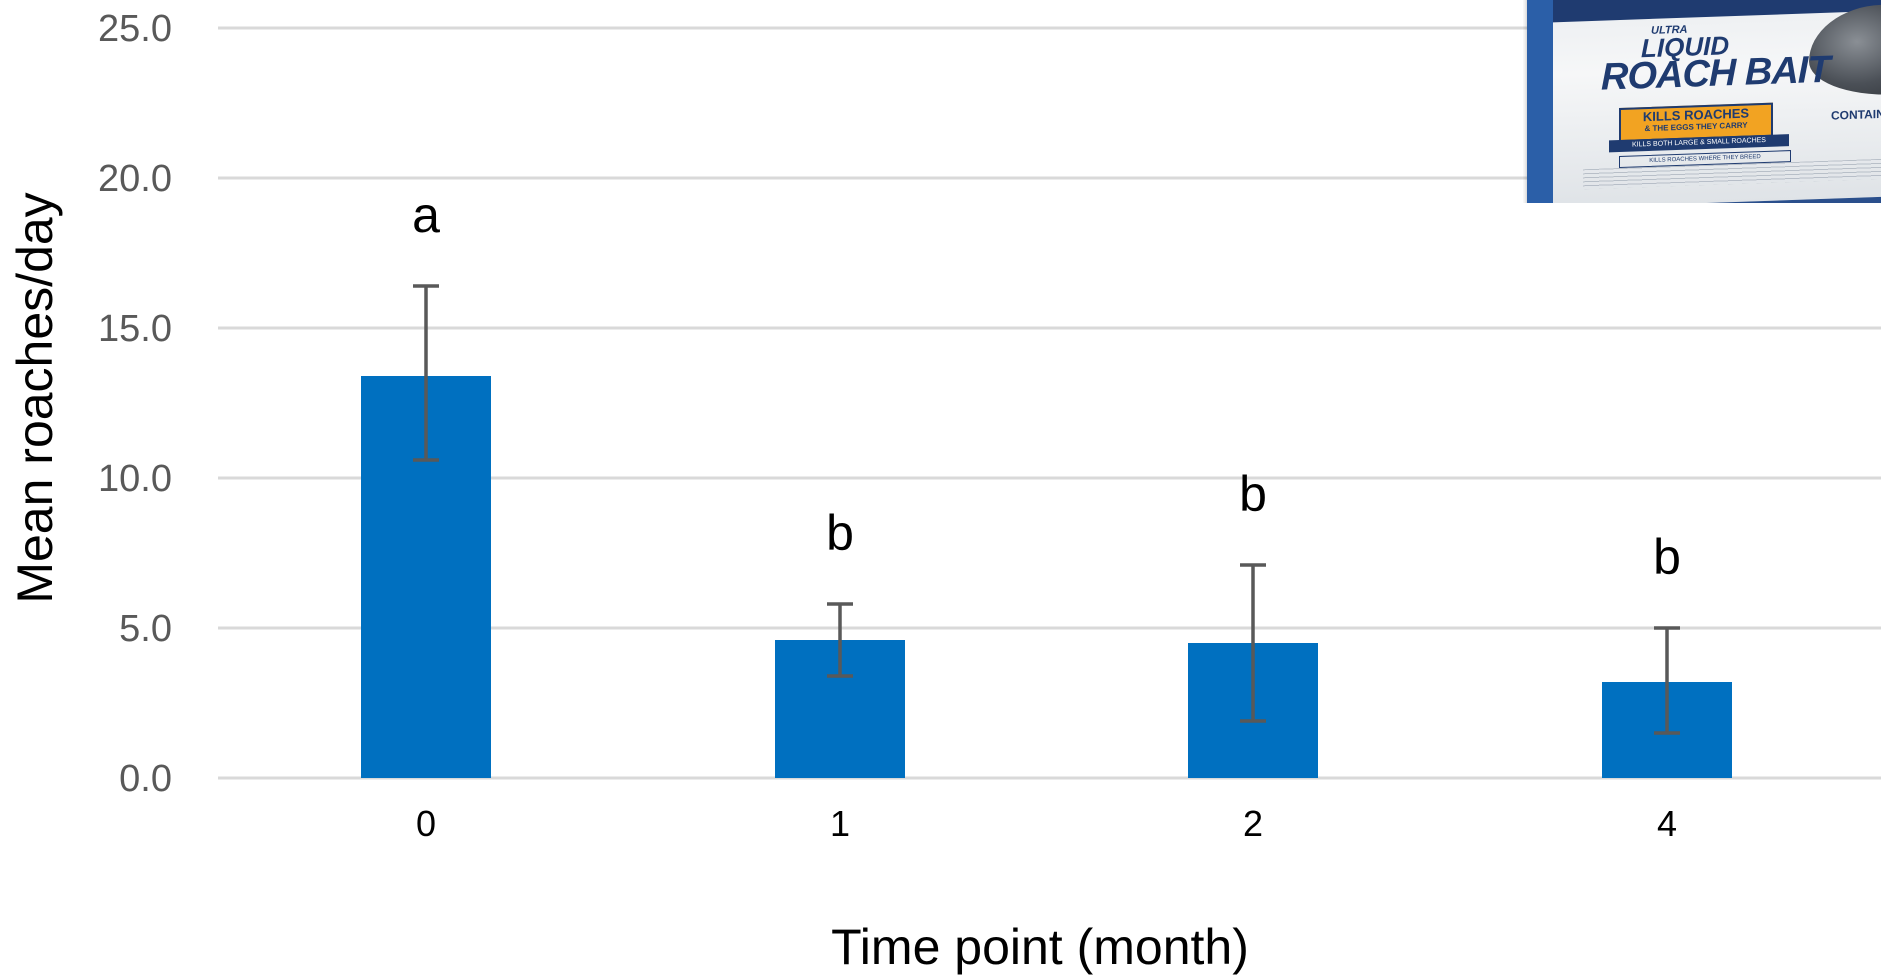  What do you see at coordinates (840, 823) in the screenshot?
I see `x-tick-label: 1` at bounding box center [840, 823].